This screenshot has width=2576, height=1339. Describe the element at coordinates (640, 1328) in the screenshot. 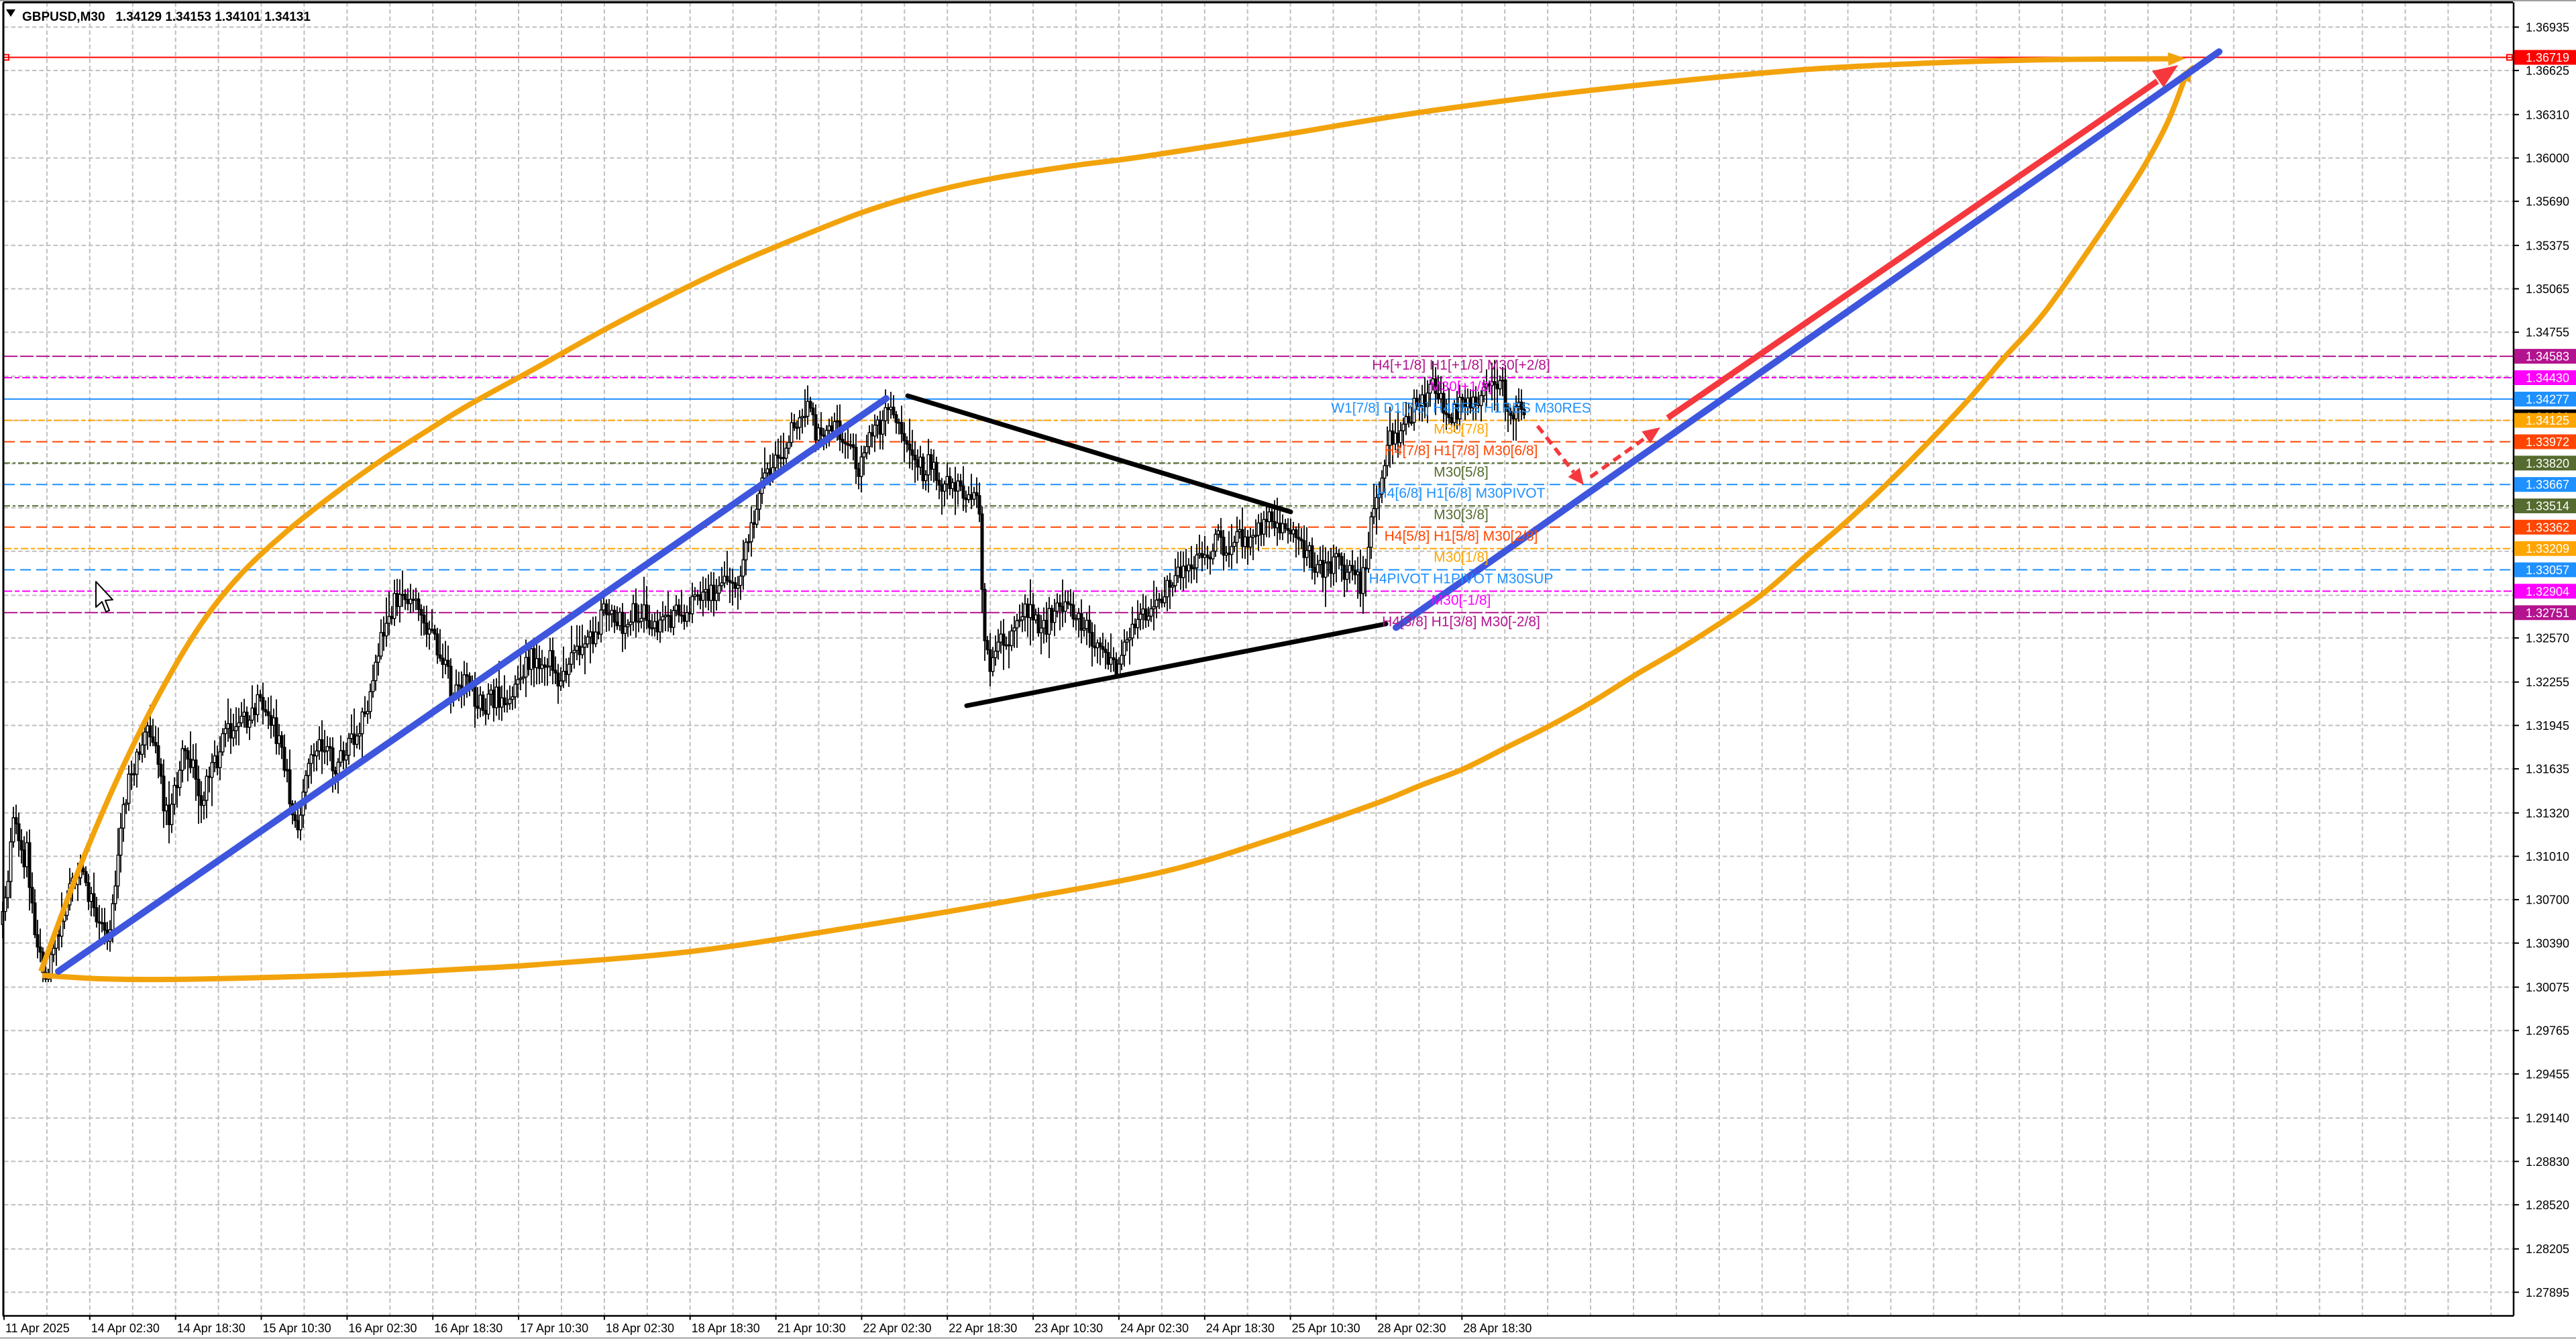

I see `svg-text: 18 Apr 02:30` at that location.